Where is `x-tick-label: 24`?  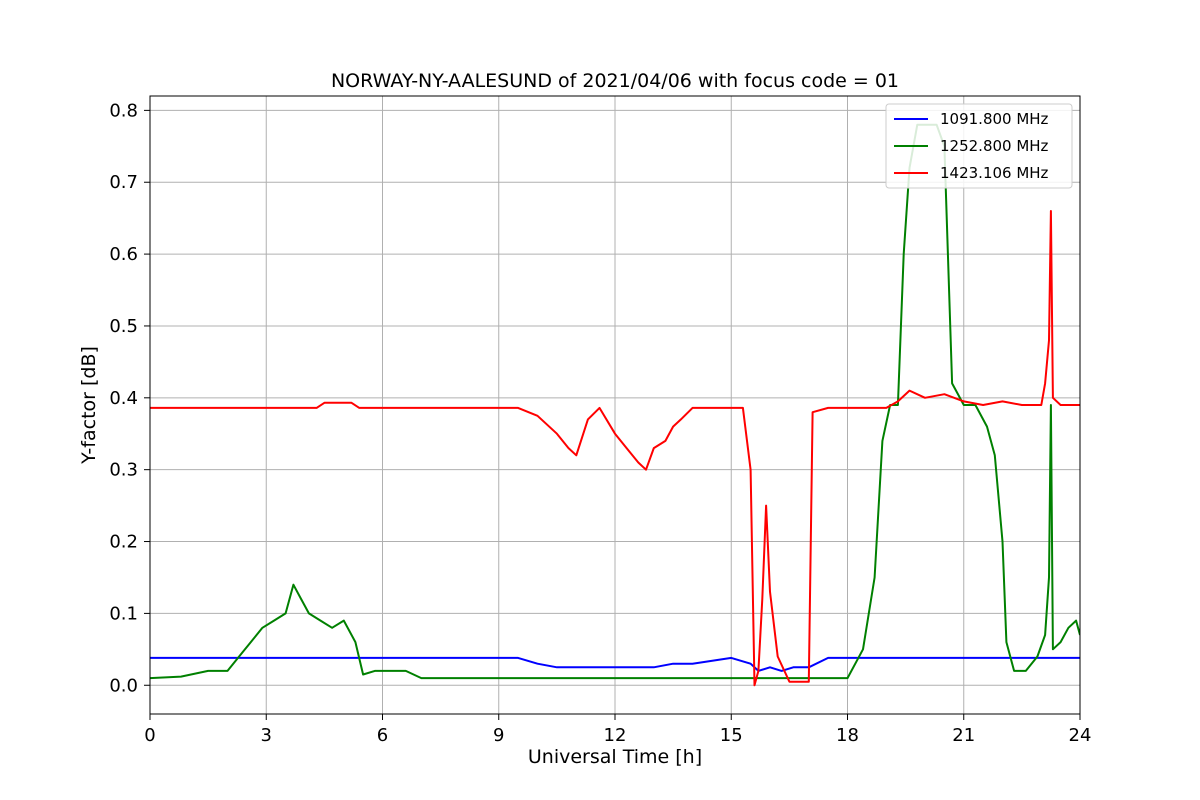 x-tick-label: 24 is located at coordinates (1080, 735).